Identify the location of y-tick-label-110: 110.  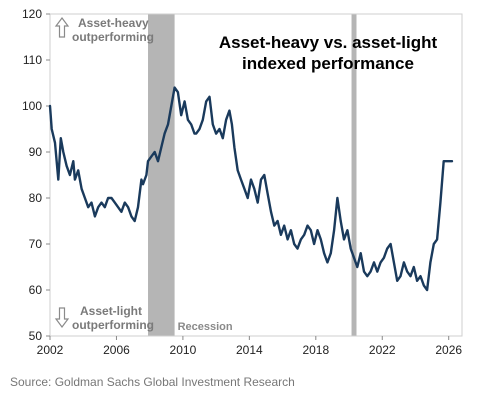
(32, 60).